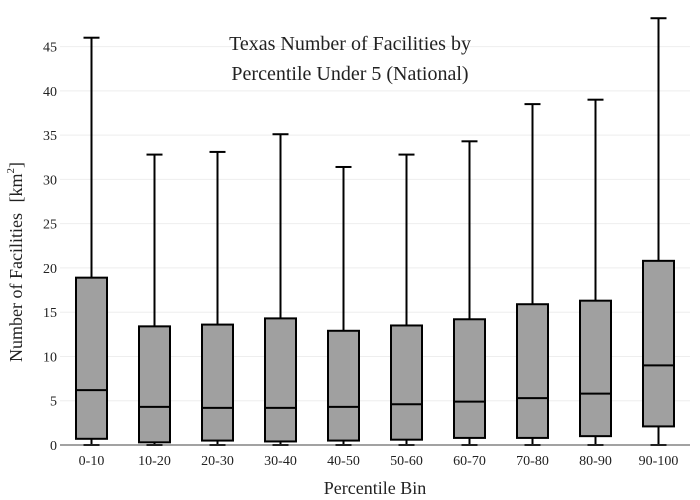  What do you see at coordinates (16, 165) in the screenshot?
I see `y-axis-title-bracket-close: ]` at bounding box center [16, 165].